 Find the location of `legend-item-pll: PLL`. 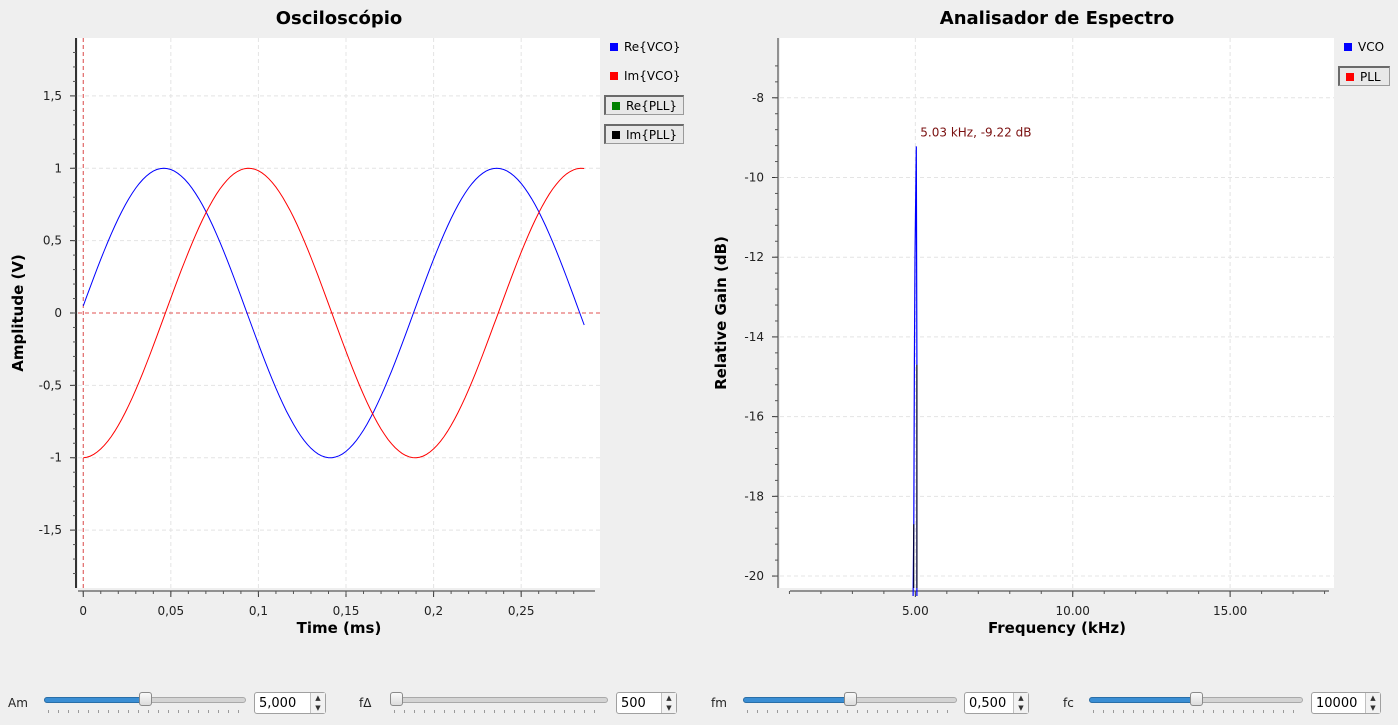

legend-item-pll: PLL is located at coordinates (1364, 76).